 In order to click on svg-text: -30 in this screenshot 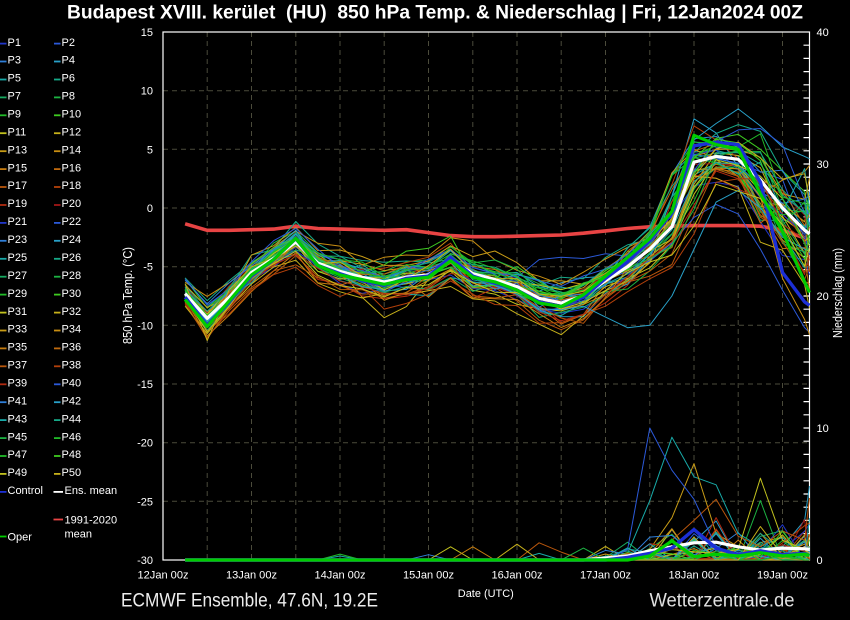, I will do `click(145, 561)`.